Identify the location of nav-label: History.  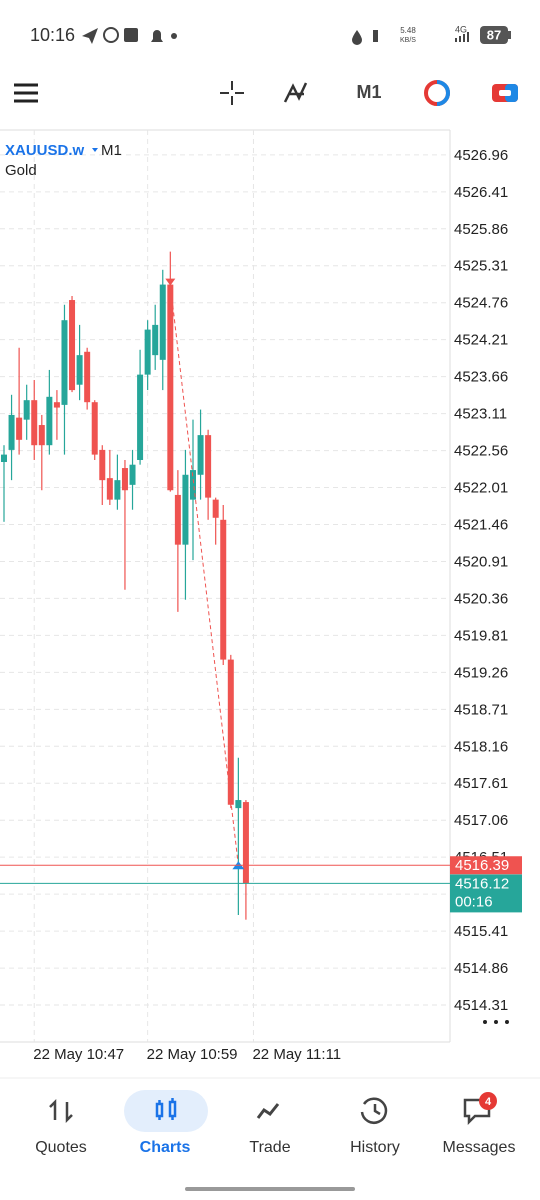
(375, 1147).